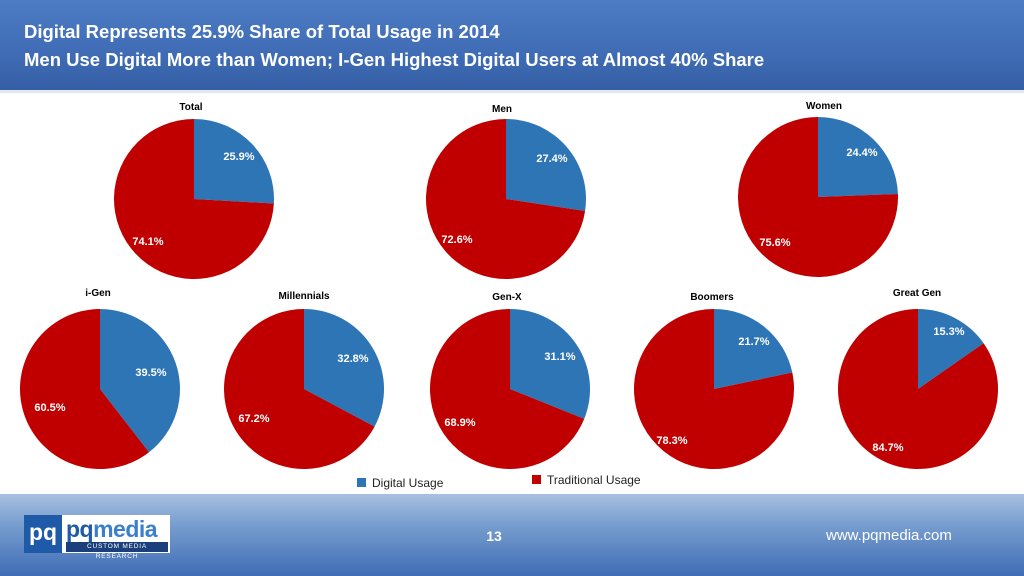  What do you see at coordinates (361, 482) in the screenshot?
I see `legend-swatch-digital` at bounding box center [361, 482].